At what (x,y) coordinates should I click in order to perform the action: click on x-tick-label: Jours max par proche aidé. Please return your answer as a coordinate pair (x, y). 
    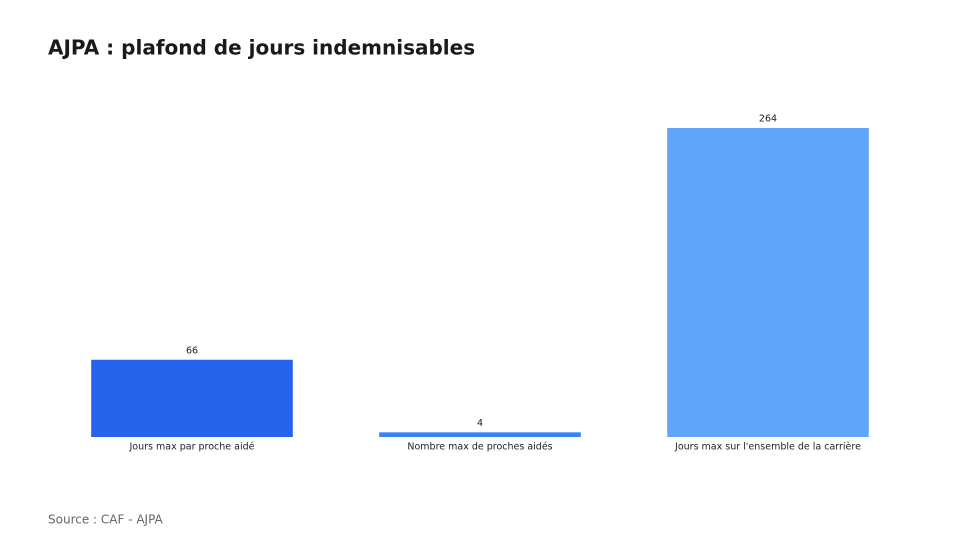
    Looking at the image, I should click on (192, 447).